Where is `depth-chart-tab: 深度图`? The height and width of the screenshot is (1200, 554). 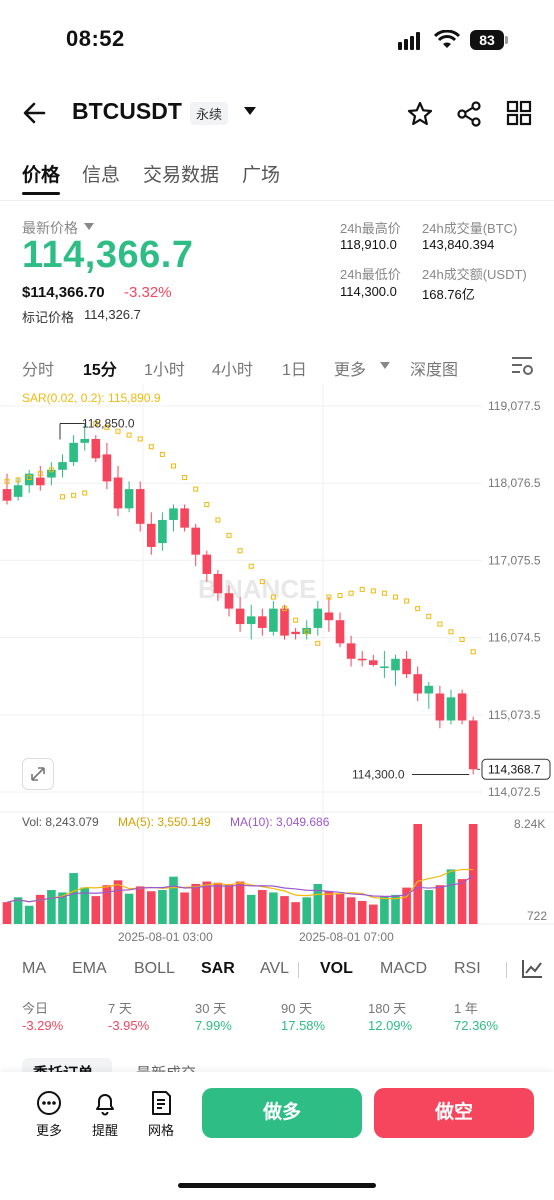 depth-chart-tab: 深度图 is located at coordinates (434, 370).